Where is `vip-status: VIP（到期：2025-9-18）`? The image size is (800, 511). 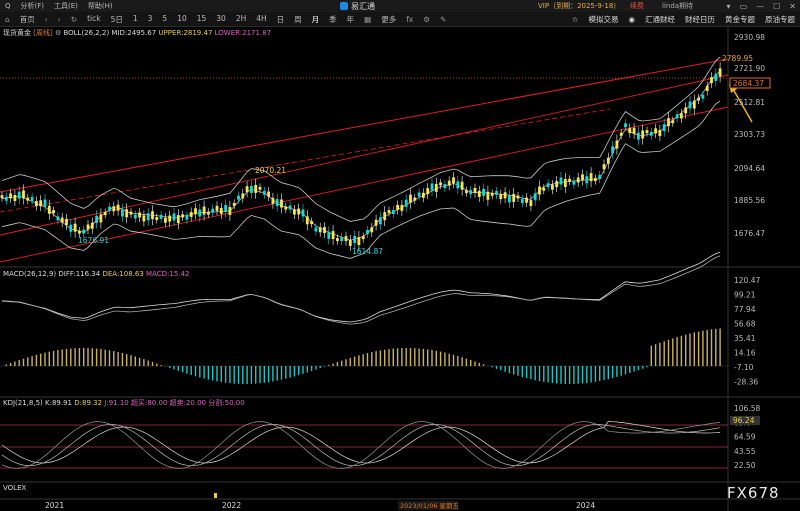 vip-status: VIP（到期：2025-9-18） is located at coordinates (579, 6).